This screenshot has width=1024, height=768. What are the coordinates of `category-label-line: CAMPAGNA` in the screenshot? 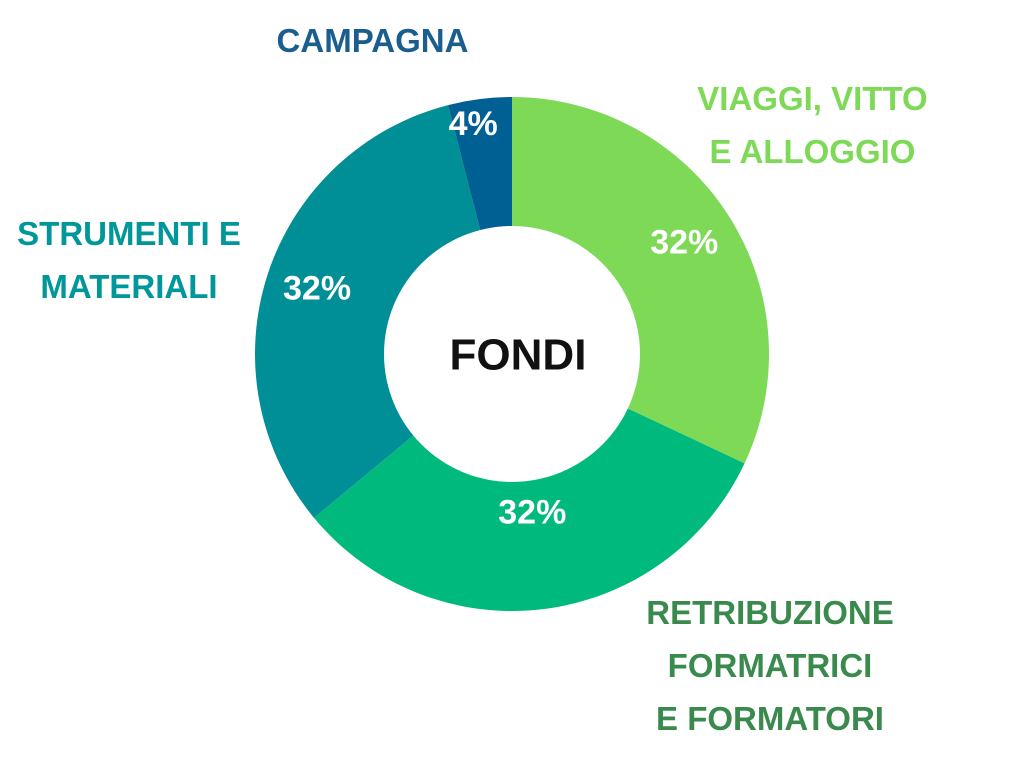 It's located at (372, 40).